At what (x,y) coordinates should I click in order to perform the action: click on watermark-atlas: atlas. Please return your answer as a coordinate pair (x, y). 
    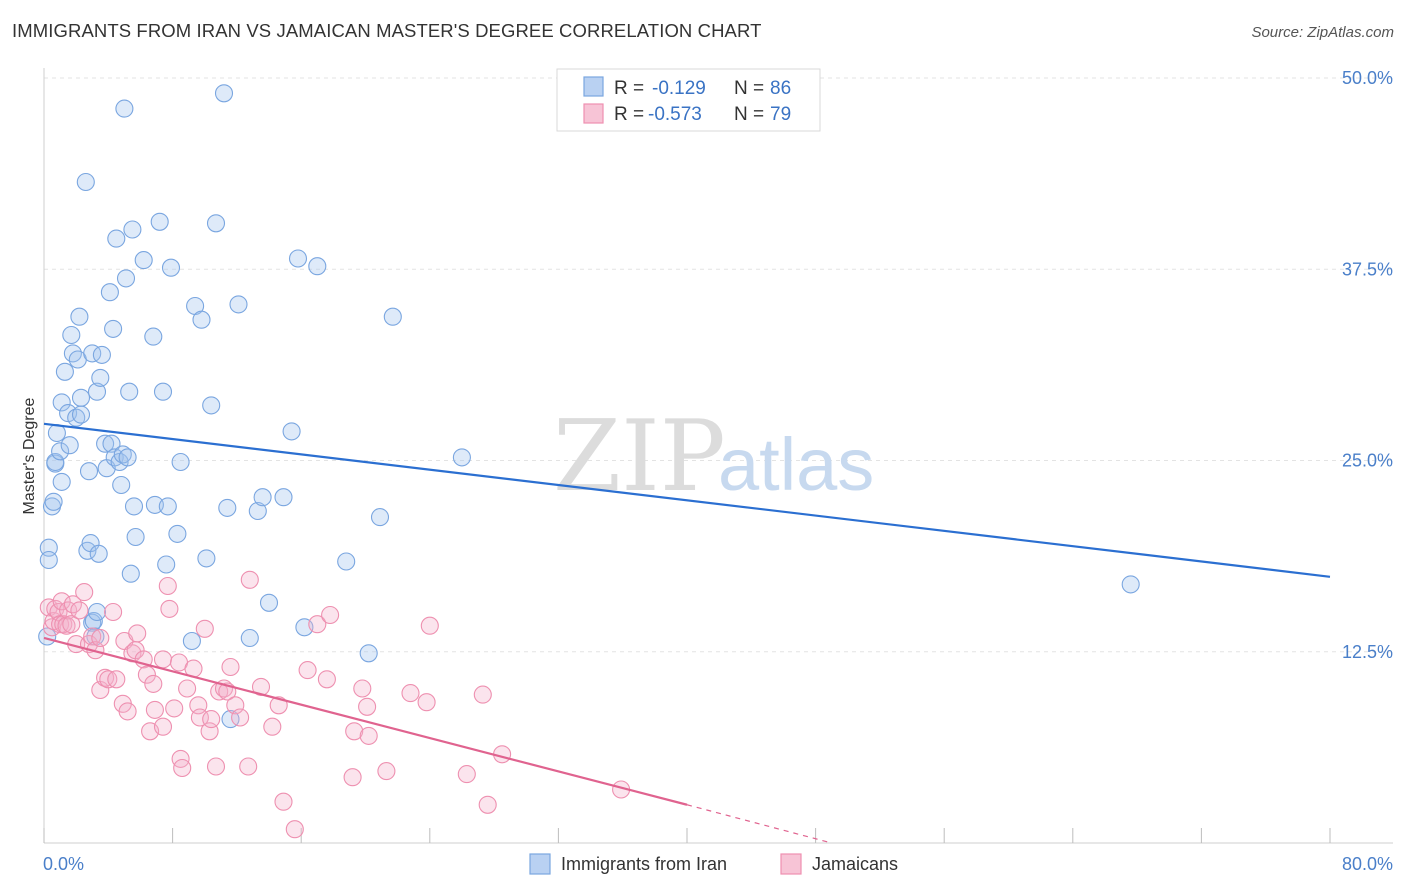
    Looking at the image, I should click on (796, 464).